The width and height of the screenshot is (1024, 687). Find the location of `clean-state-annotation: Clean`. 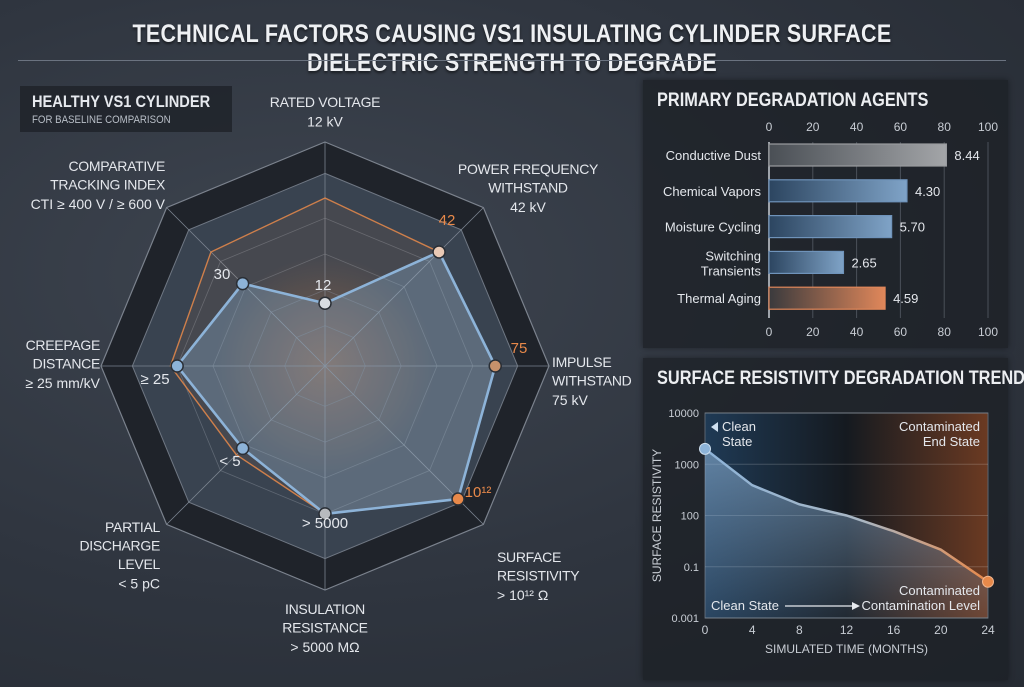

clean-state-annotation: Clean is located at coordinates (739, 426).